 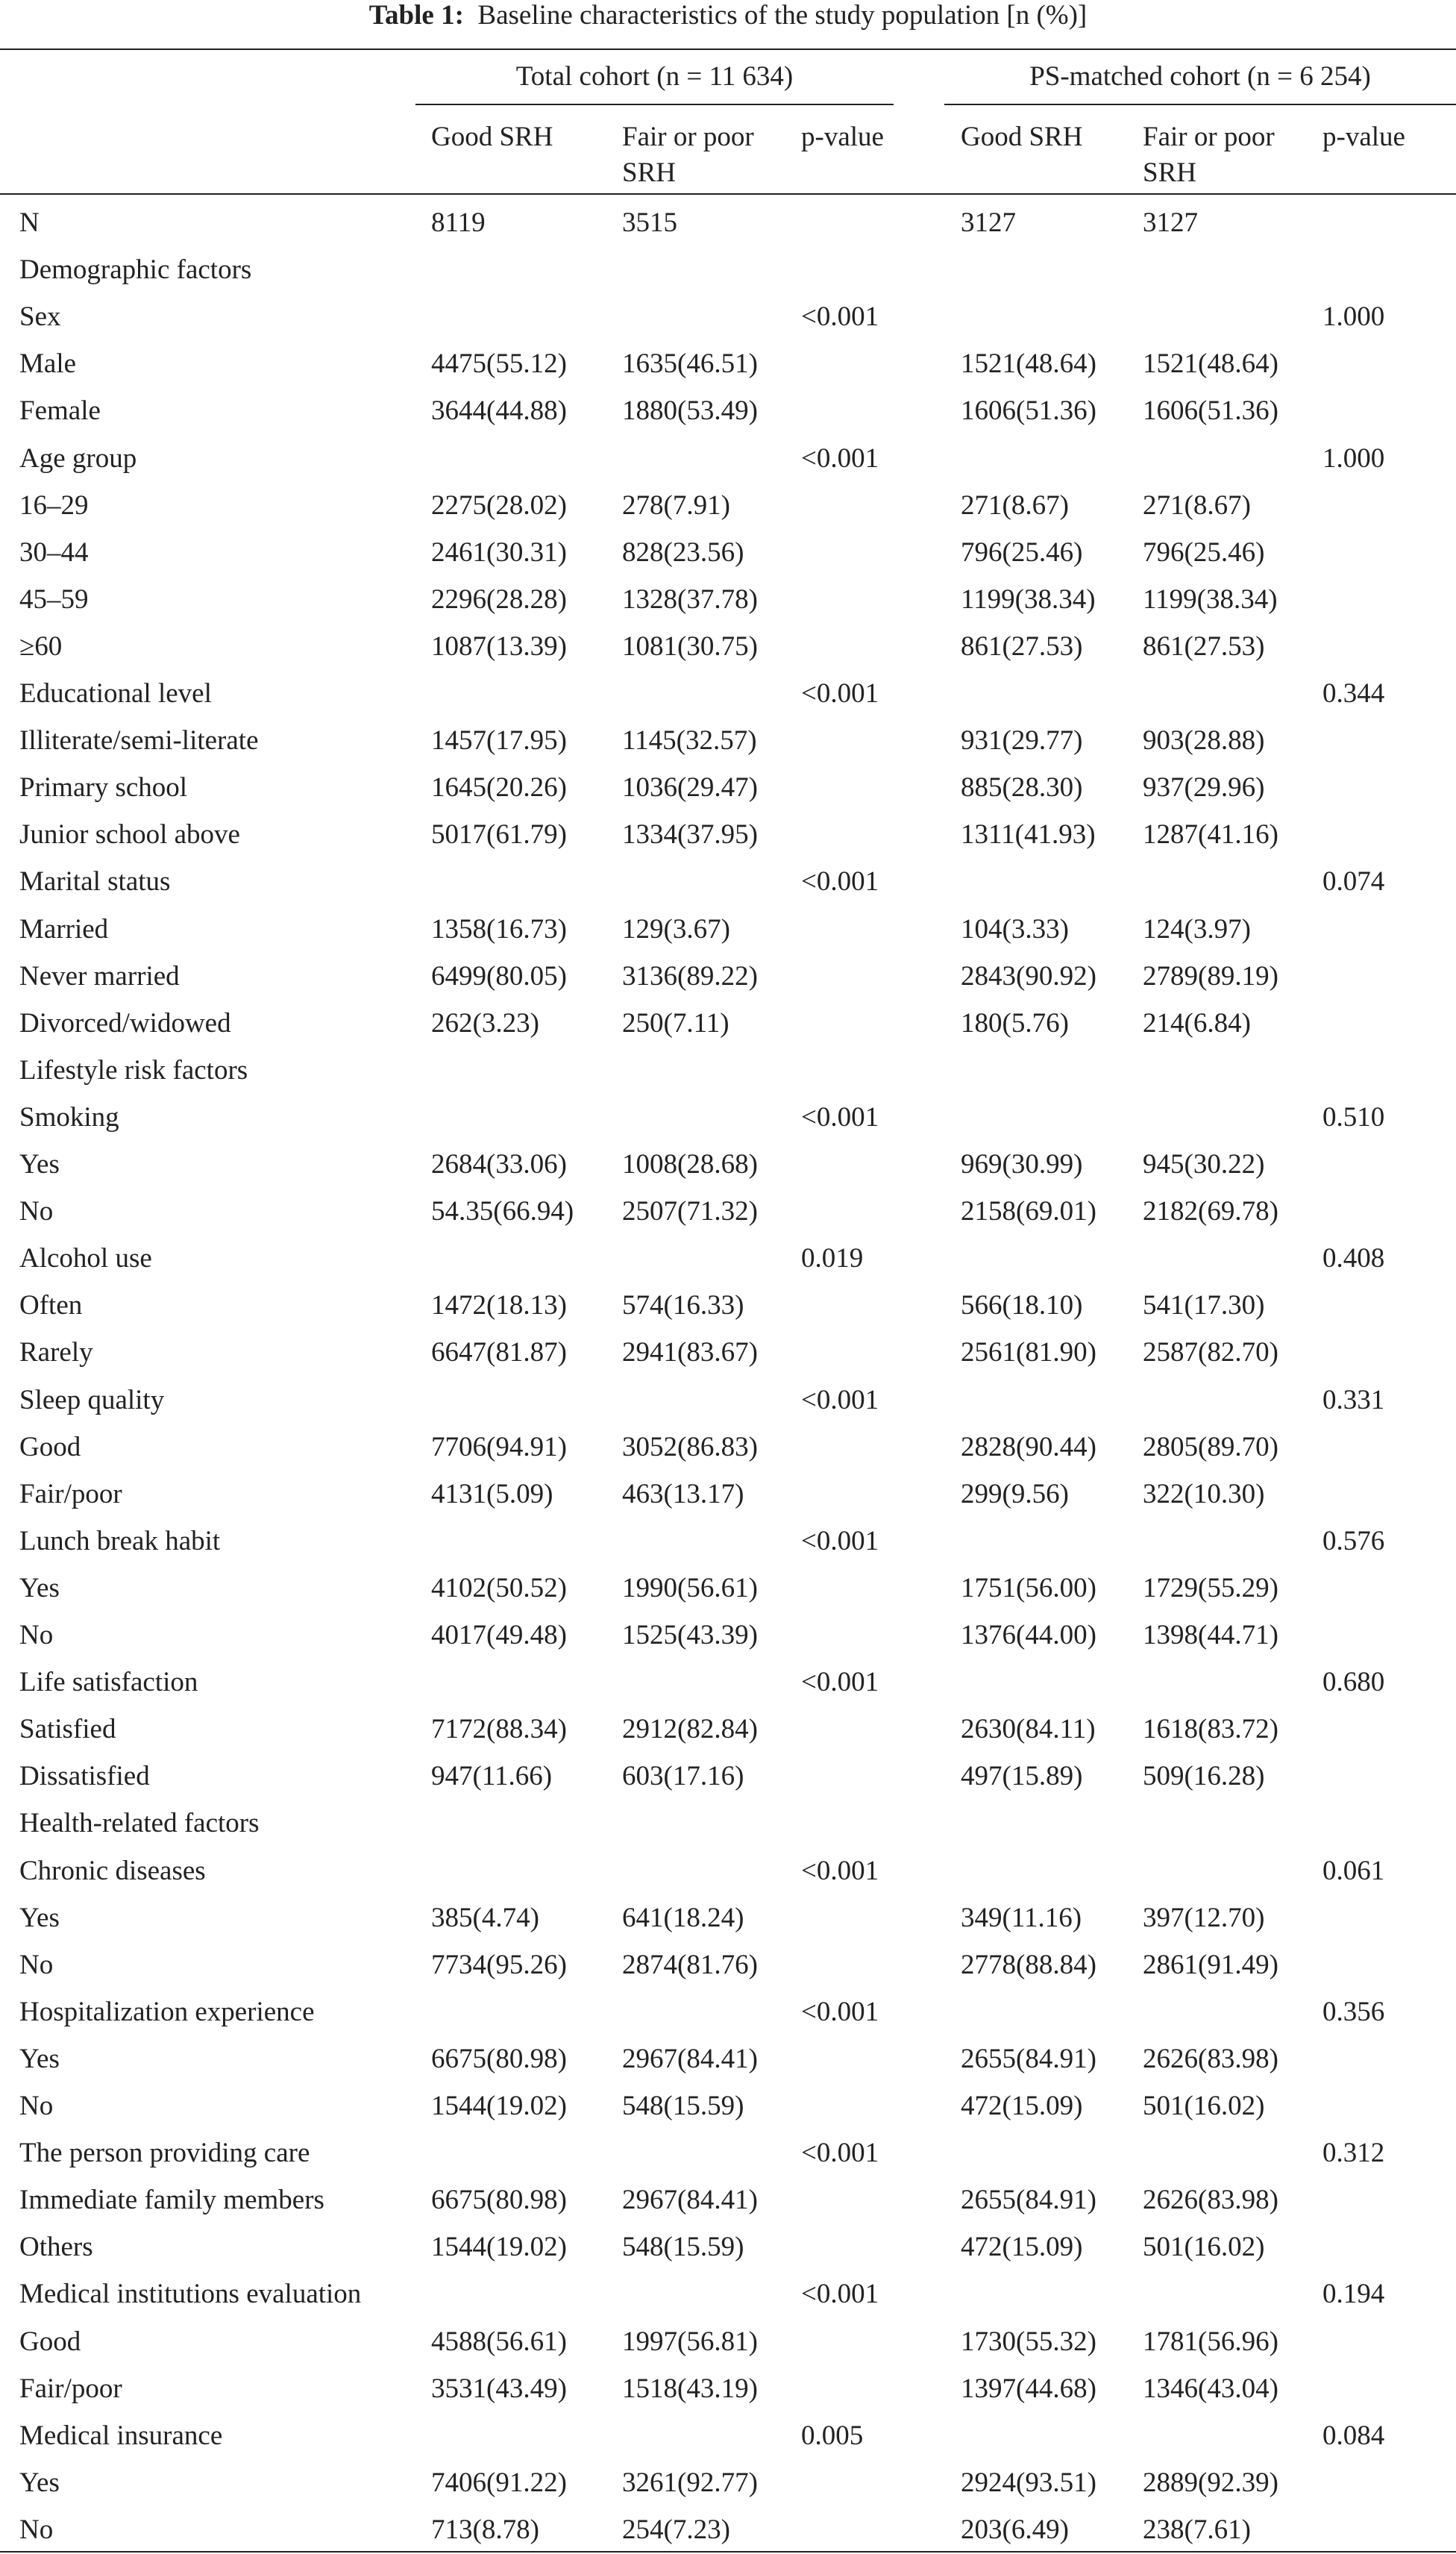 What do you see at coordinates (54, 552) in the screenshot?
I see `row-label: 30–44` at bounding box center [54, 552].